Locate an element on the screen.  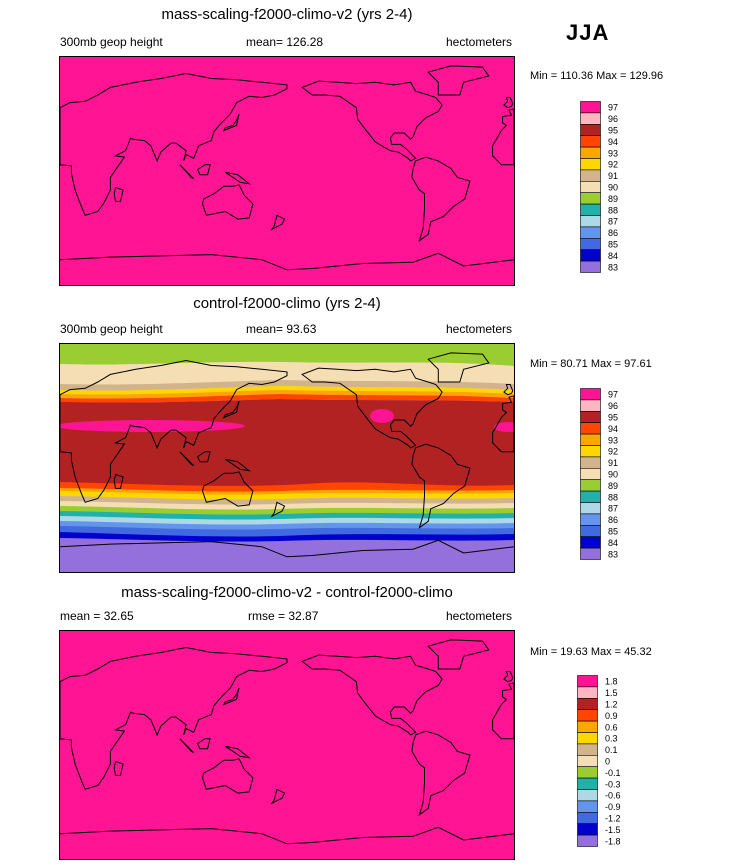
panel2-coastlines is located at coordinates (287, 455).